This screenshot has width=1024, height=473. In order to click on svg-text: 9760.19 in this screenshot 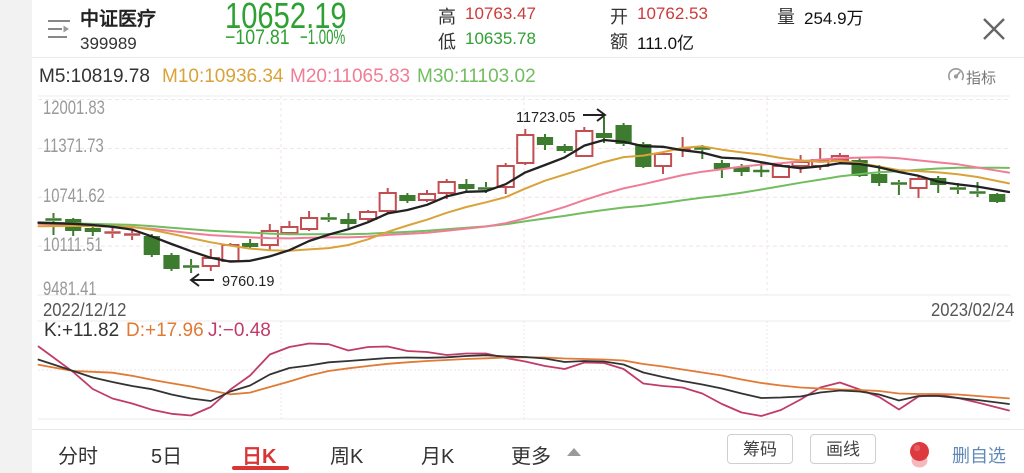, I will do `click(248, 282)`.